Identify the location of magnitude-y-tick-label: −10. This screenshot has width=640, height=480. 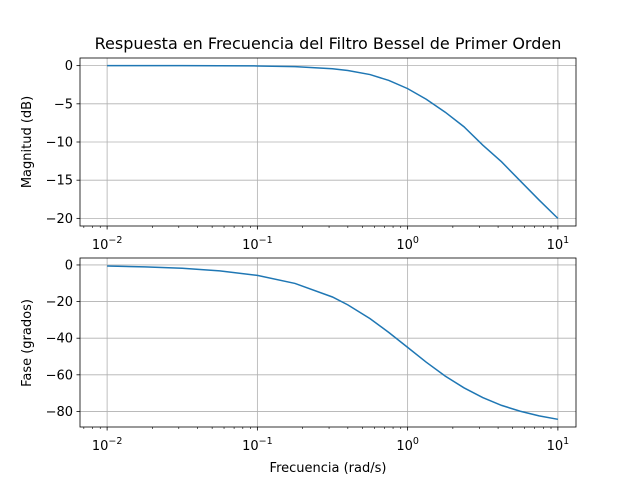
(59, 143).